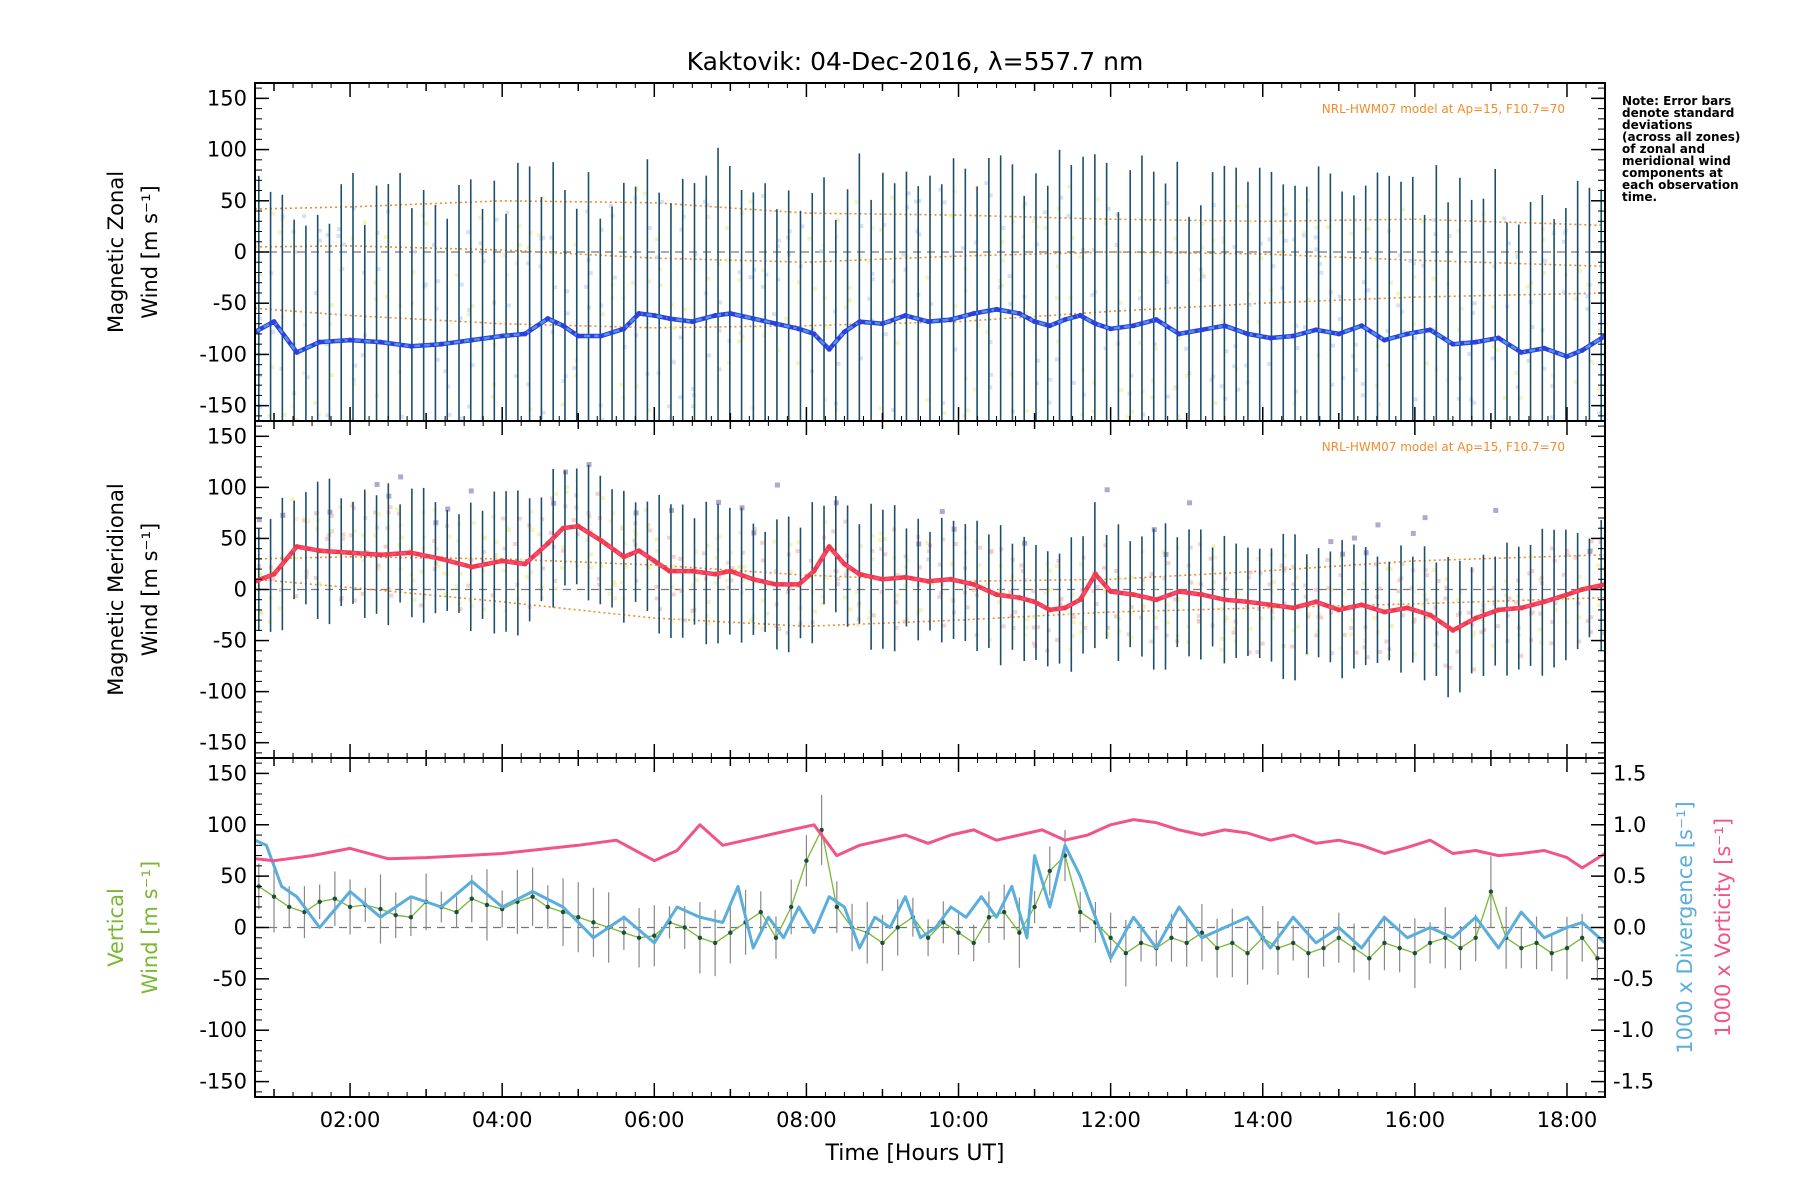  What do you see at coordinates (150, 251) in the screenshot?
I see `y-axis-label-line2: Wind [m s⁻¹]` at bounding box center [150, 251].